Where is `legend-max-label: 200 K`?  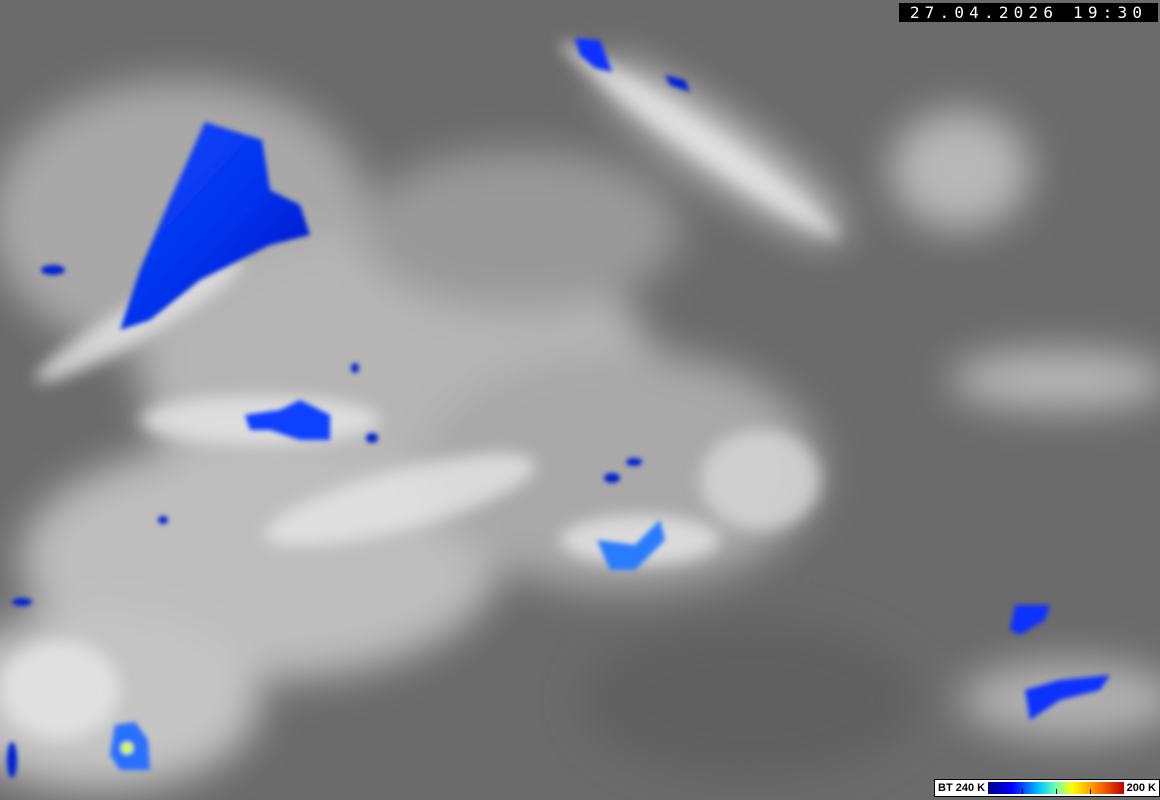 legend-max-label: 200 K is located at coordinates (1141, 788).